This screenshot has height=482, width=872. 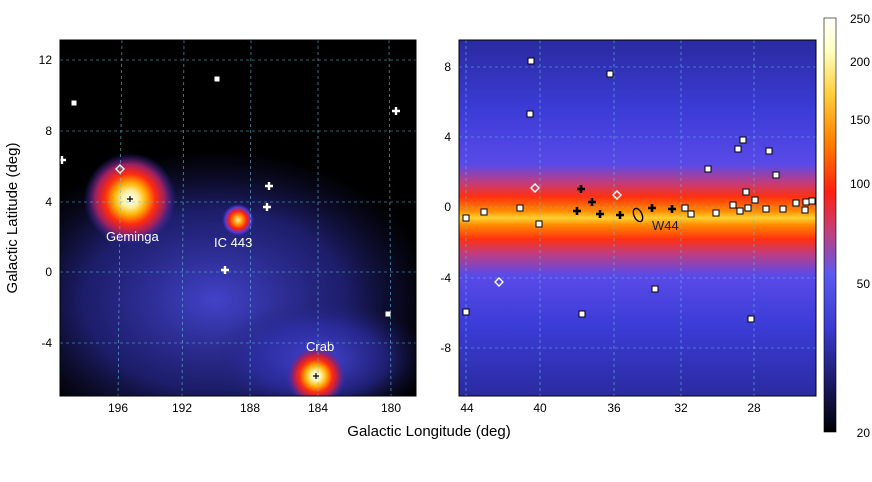 What do you see at coordinates (864, 433) in the screenshot?
I see `colorbar-tick-label: 20` at bounding box center [864, 433].